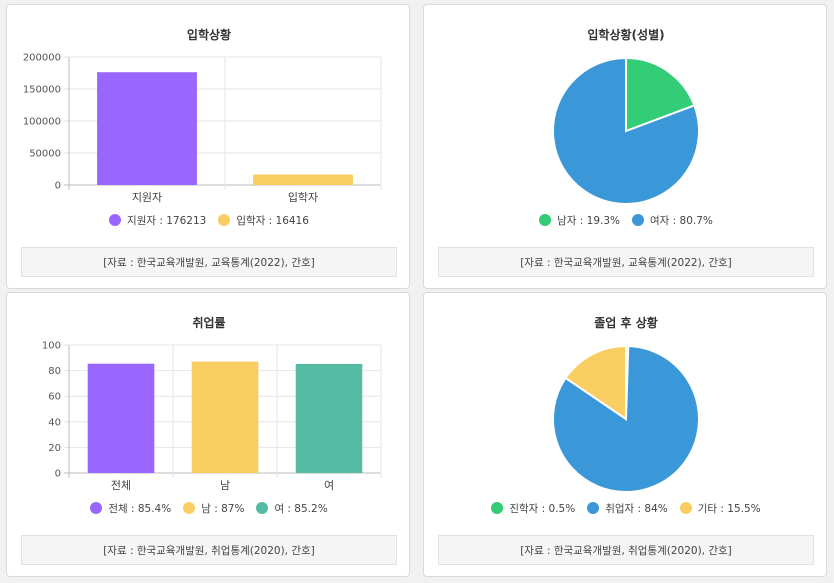 The image size is (834, 583). I want to click on legend-item: 남 : 87%, so click(213, 508).